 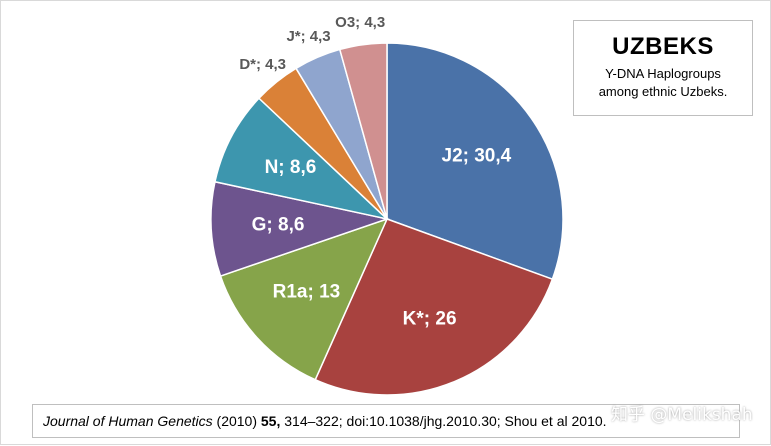 I want to click on slice-label-o3: O3; 4,3, so click(x=360, y=22).